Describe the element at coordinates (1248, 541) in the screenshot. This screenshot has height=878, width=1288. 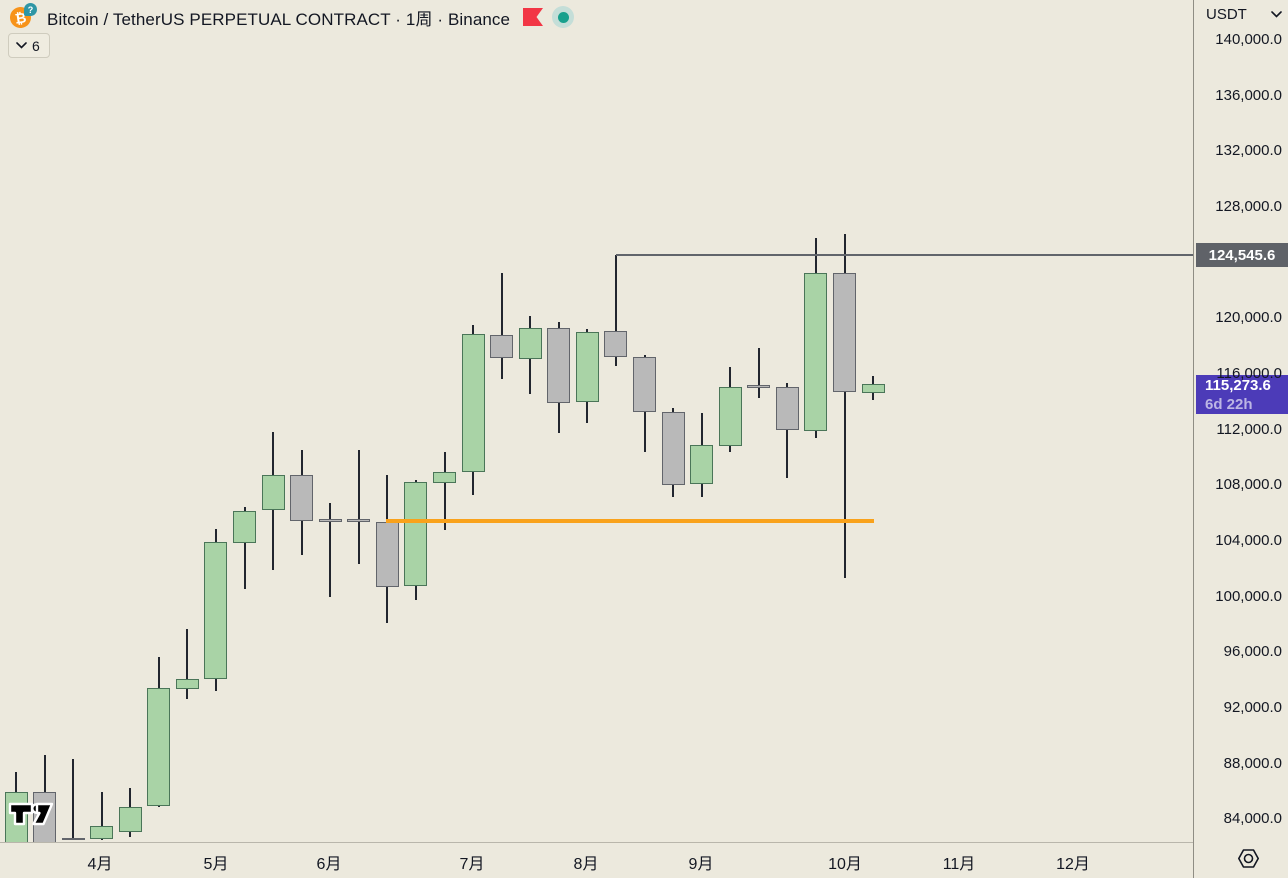
I see `price-tick-label: 104,000.0` at that location.